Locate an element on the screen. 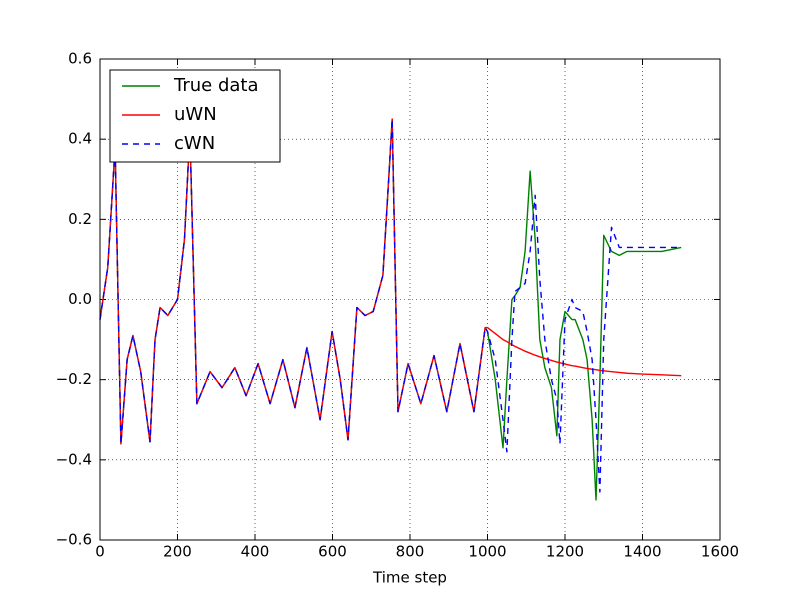 The width and height of the screenshot is (800, 600). x-tick-label: 200 is located at coordinates (177, 552).